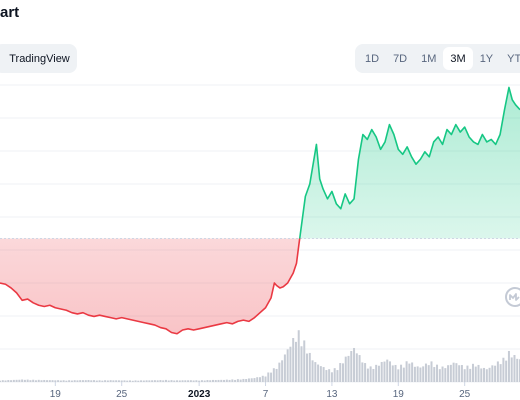 The height and width of the screenshot is (400, 520). I want to click on x-tick-label: 7, so click(266, 394).